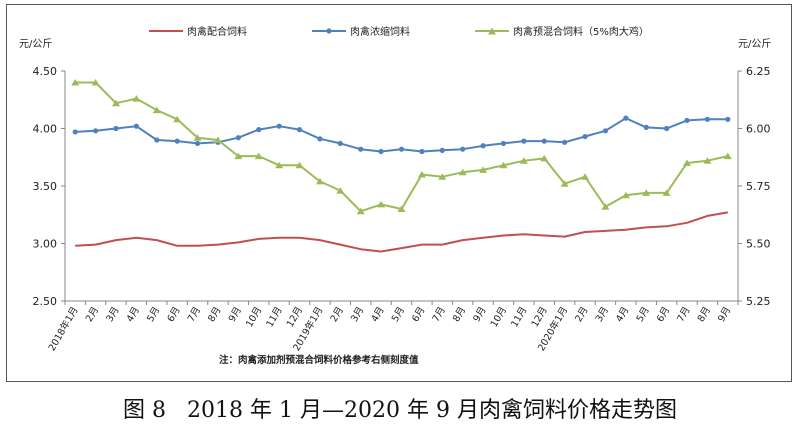 This screenshot has height=437, width=800. Describe the element at coordinates (758, 71) in the screenshot. I see `y-tick-label-right: 6.25` at that location.